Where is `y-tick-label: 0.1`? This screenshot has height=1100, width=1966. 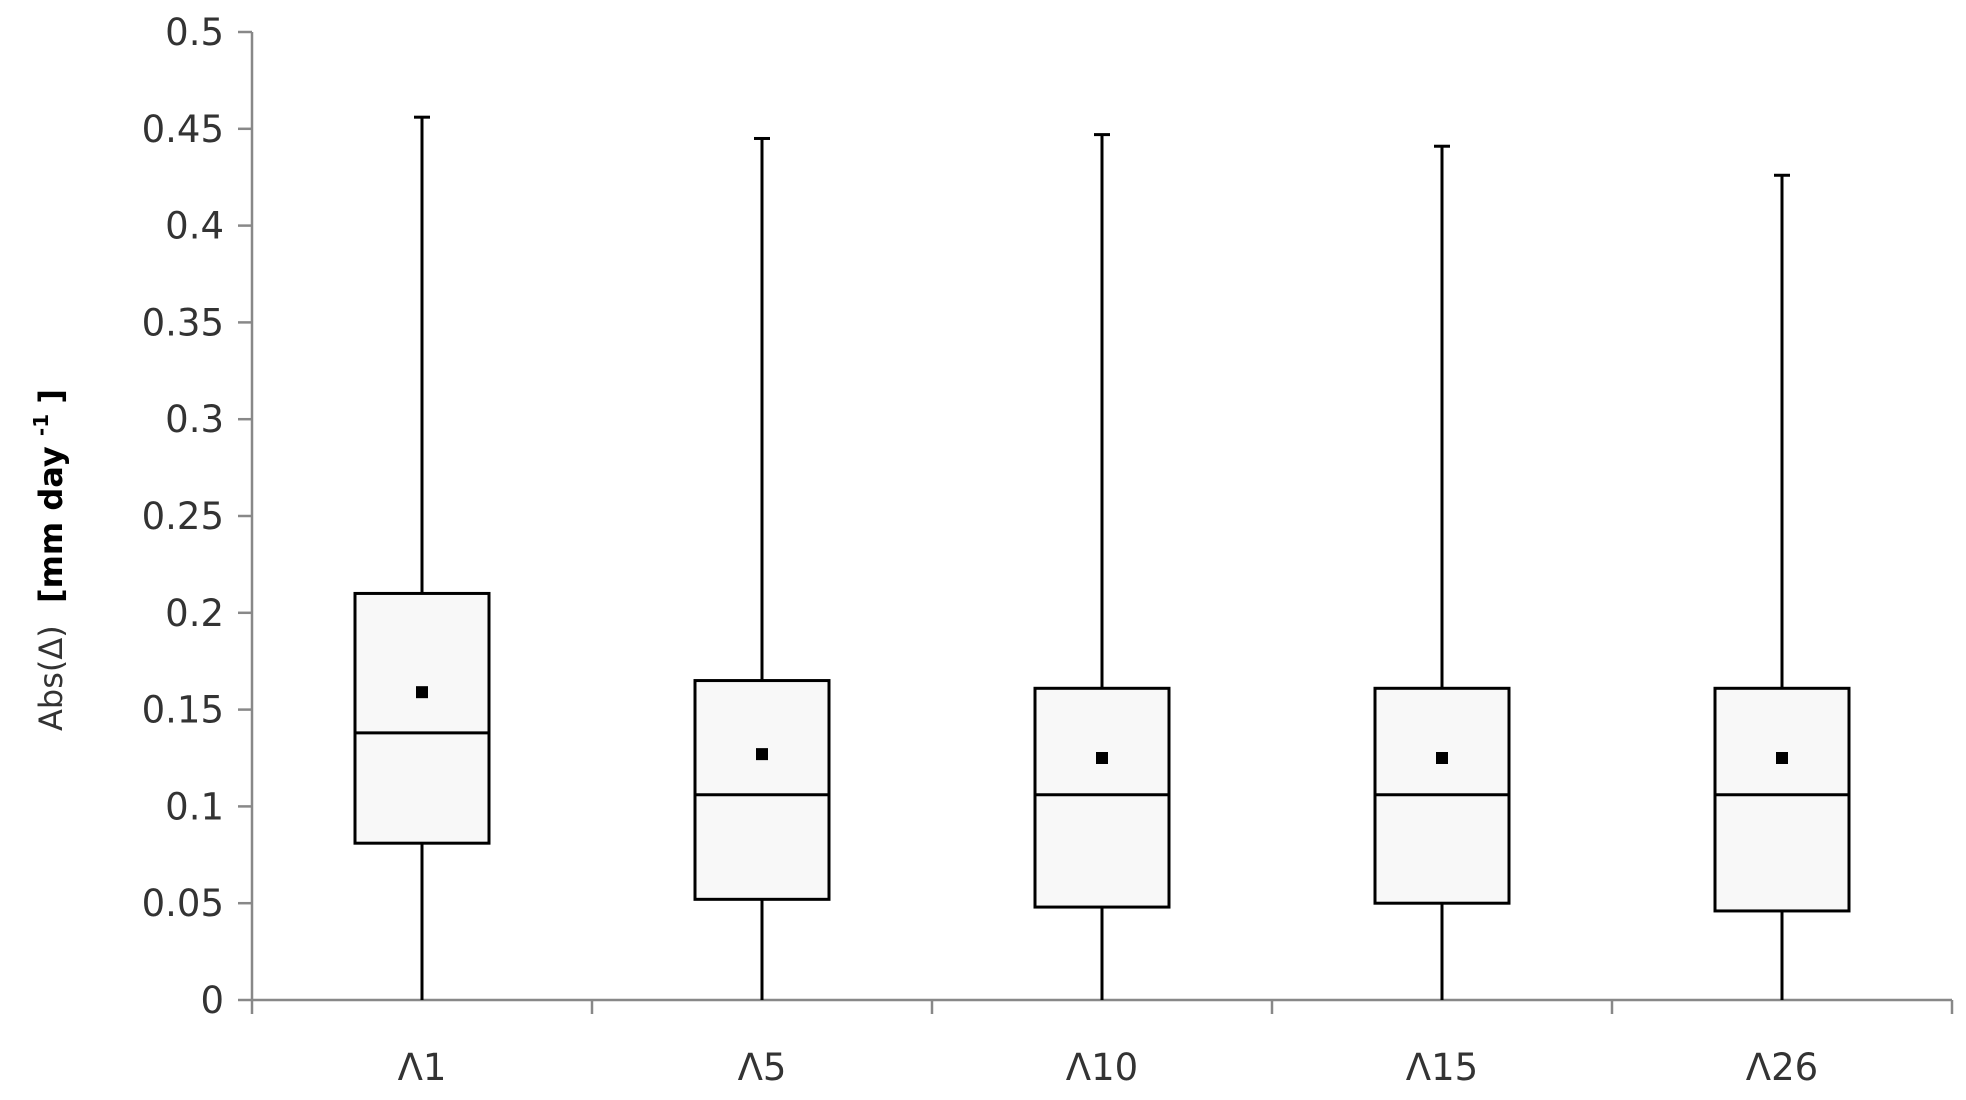
y-tick-label: 0.1 is located at coordinates (194, 806).